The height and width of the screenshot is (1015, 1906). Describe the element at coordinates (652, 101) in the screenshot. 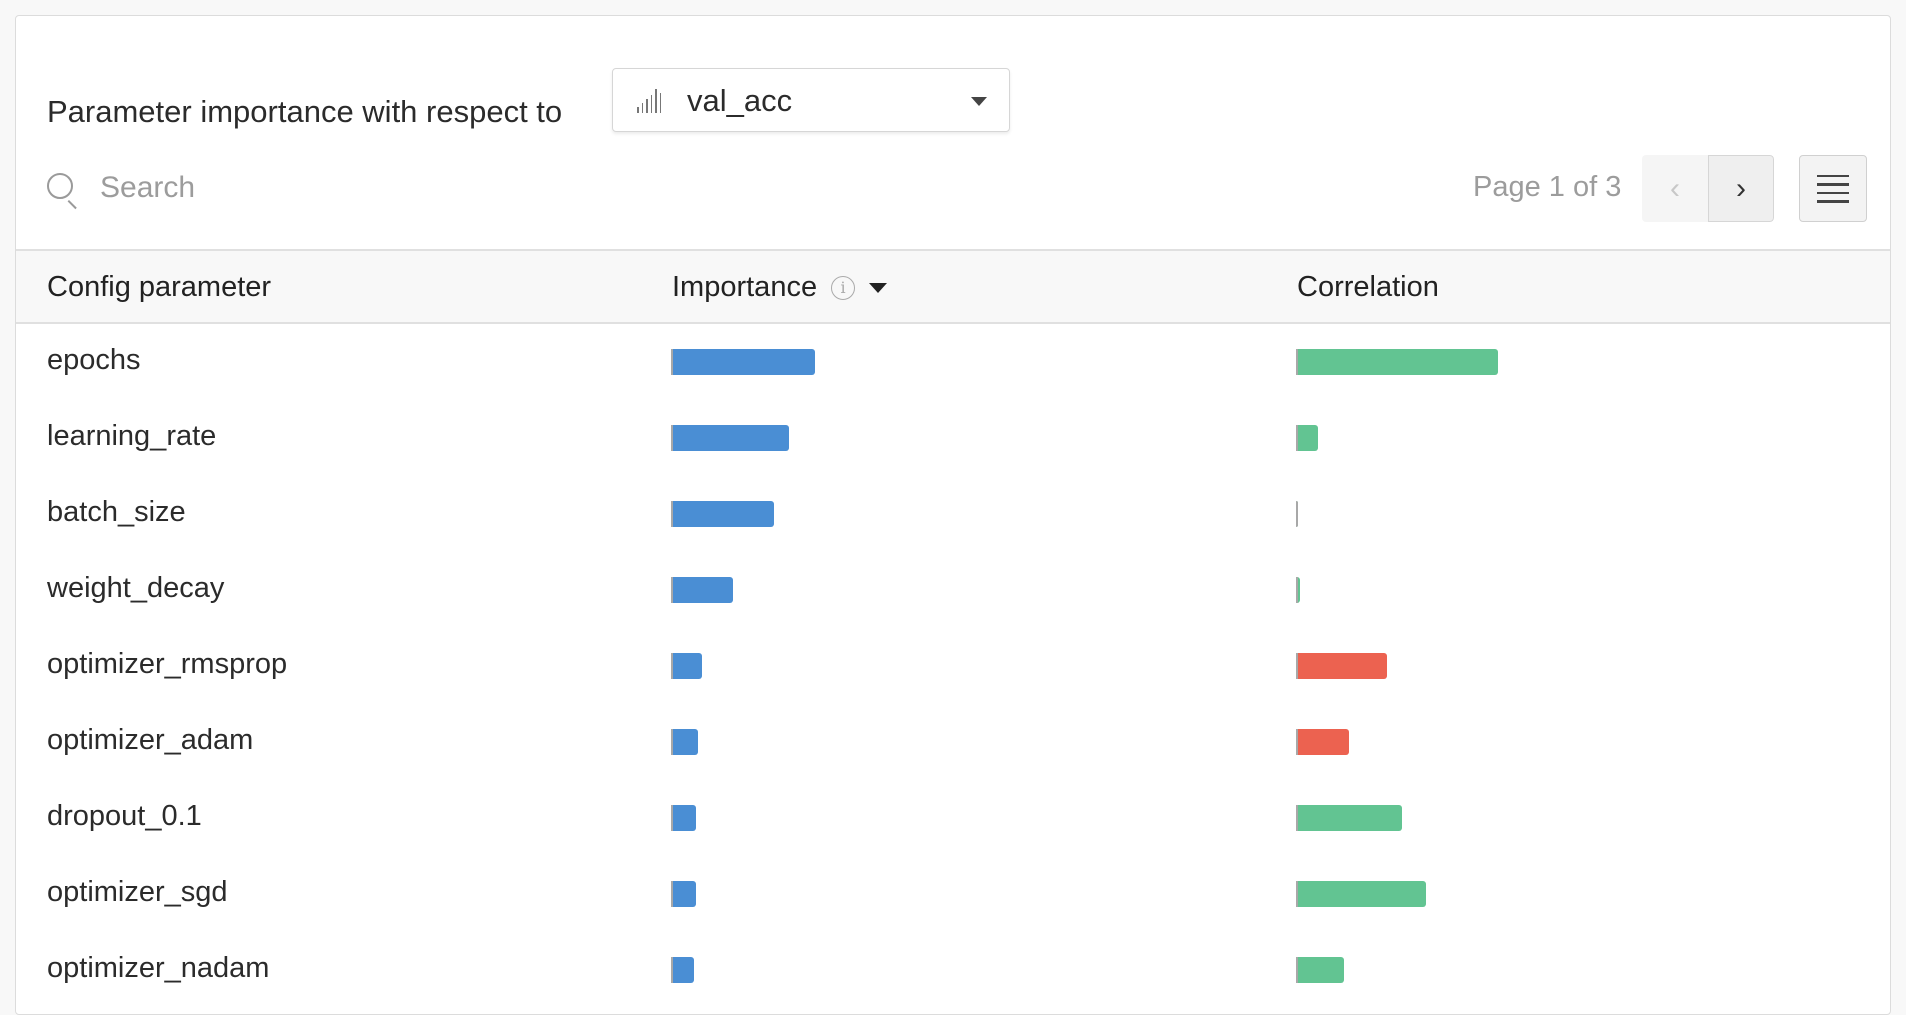

I see `bar-chart-icon` at that location.